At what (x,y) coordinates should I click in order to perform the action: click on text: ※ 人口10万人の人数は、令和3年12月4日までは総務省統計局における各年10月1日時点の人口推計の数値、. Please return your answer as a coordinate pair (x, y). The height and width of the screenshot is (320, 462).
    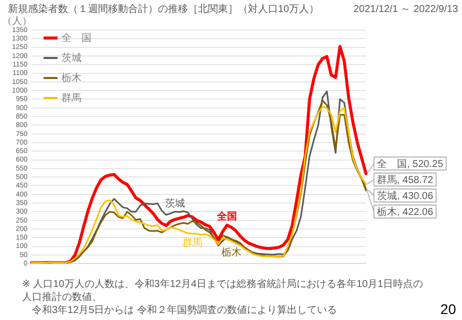
    Looking at the image, I should click on (223, 291).